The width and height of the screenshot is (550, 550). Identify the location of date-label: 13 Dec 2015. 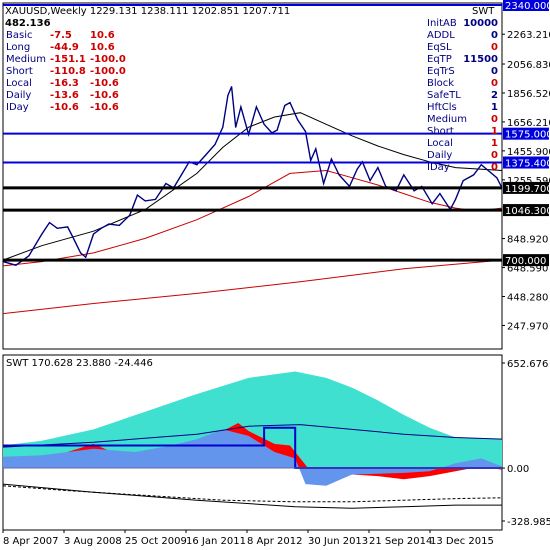
(462, 541).